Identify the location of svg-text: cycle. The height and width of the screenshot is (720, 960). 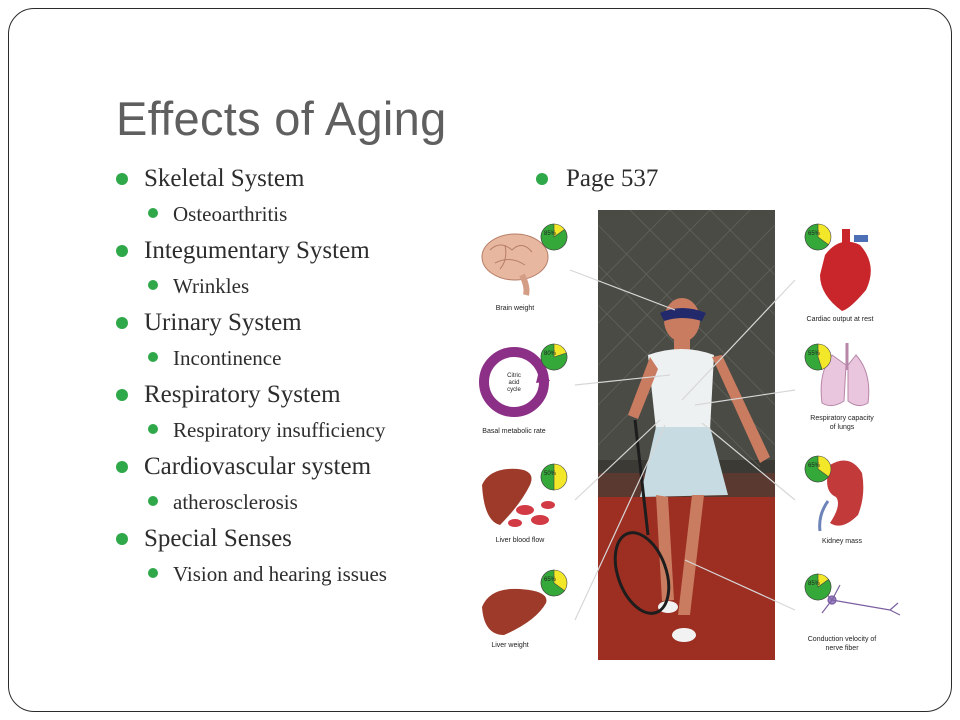
(514, 390).